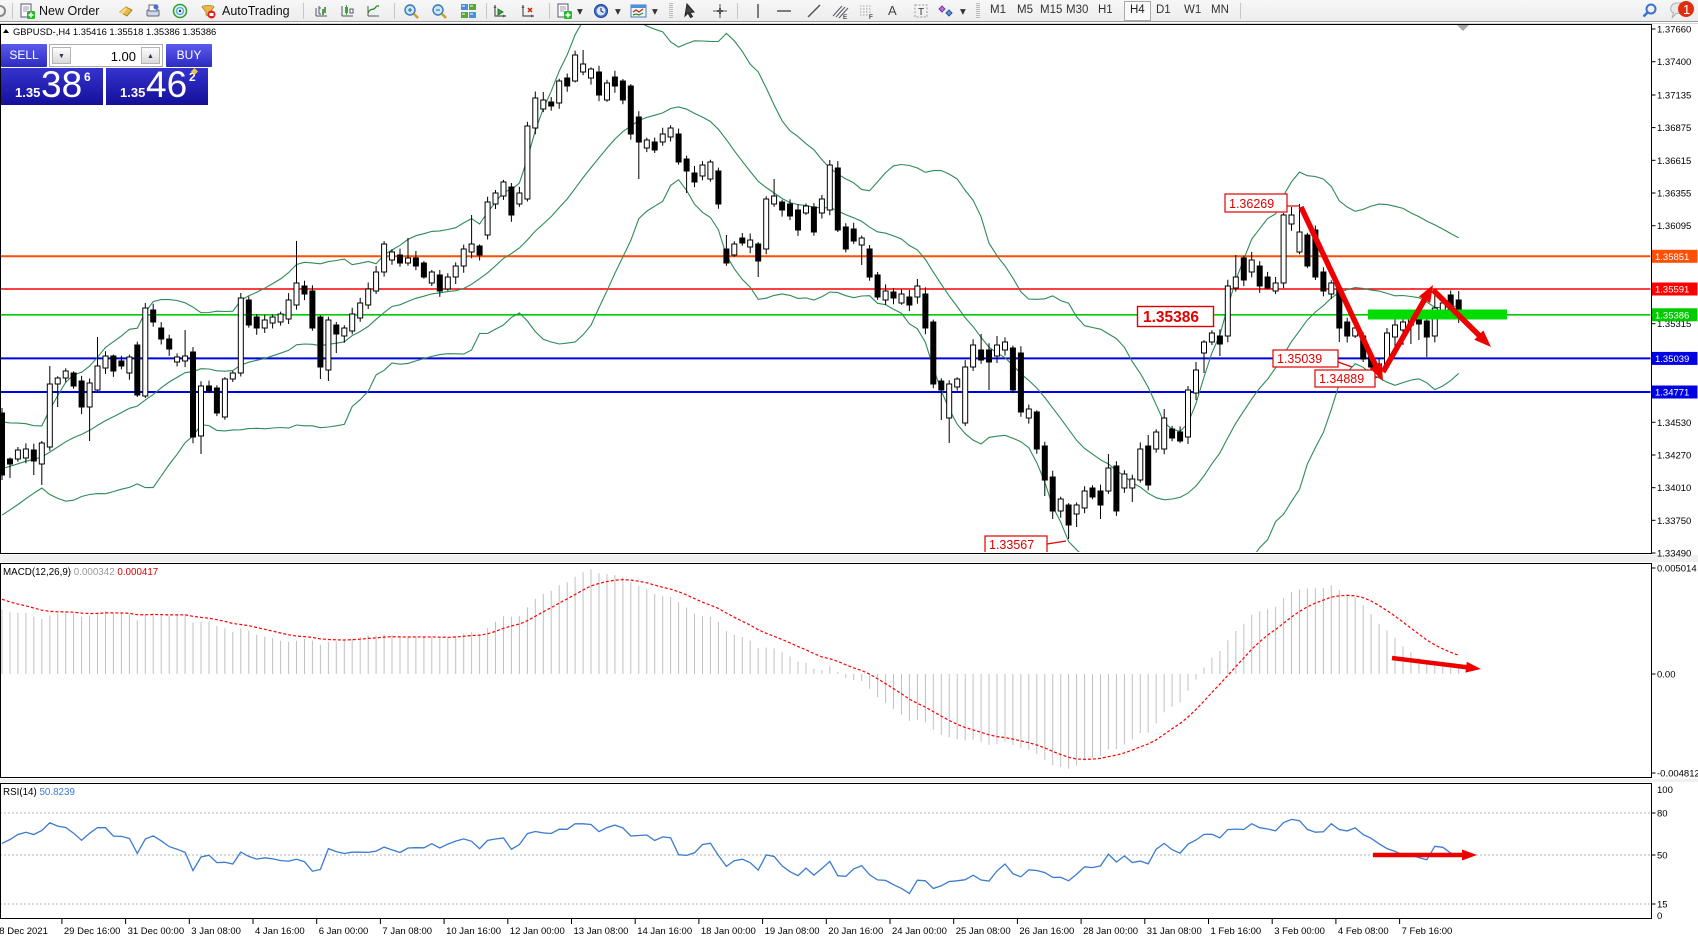 The image size is (1698, 942). What do you see at coordinates (1674, 96) in the screenshot?
I see `svg-text: 1.37135` at bounding box center [1674, 96].